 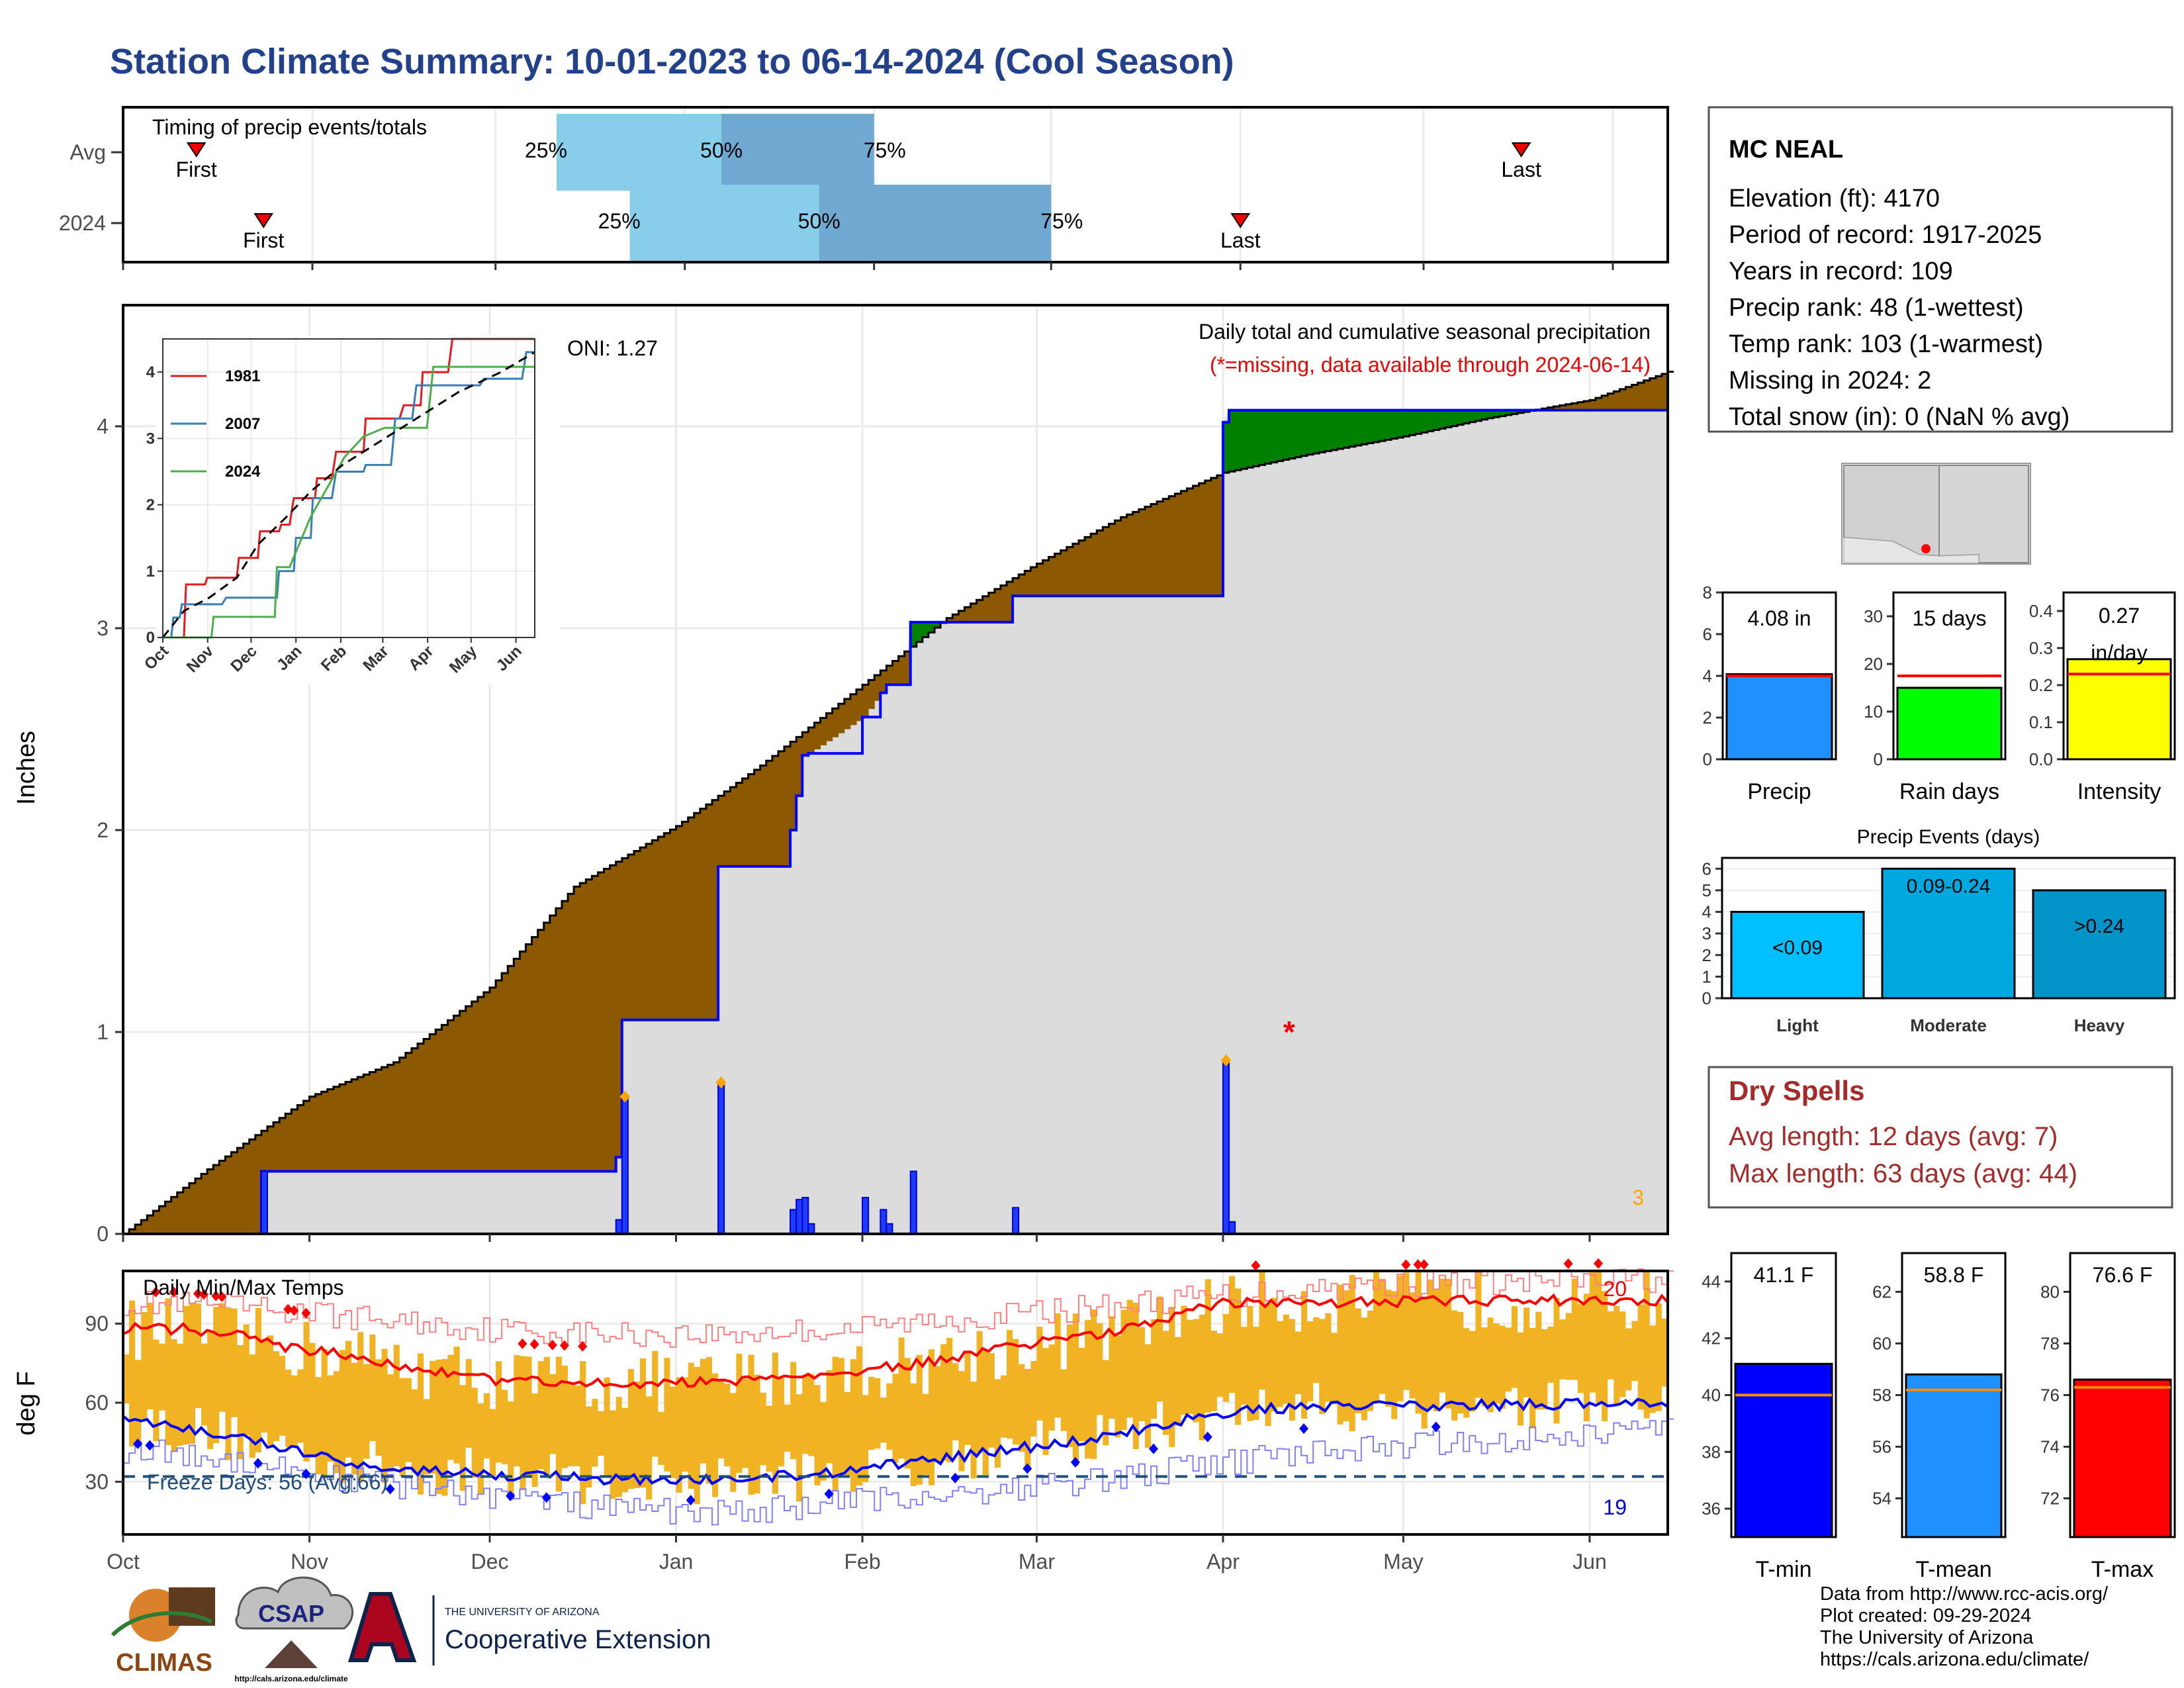 What do you see at coordinates (2102, 697) in the screenshot?
I see `intensity-chart: 0.0 0.1 0.2 0.3 0.4 0.27 in/day Intensity` at bounding box center [2102, 697].